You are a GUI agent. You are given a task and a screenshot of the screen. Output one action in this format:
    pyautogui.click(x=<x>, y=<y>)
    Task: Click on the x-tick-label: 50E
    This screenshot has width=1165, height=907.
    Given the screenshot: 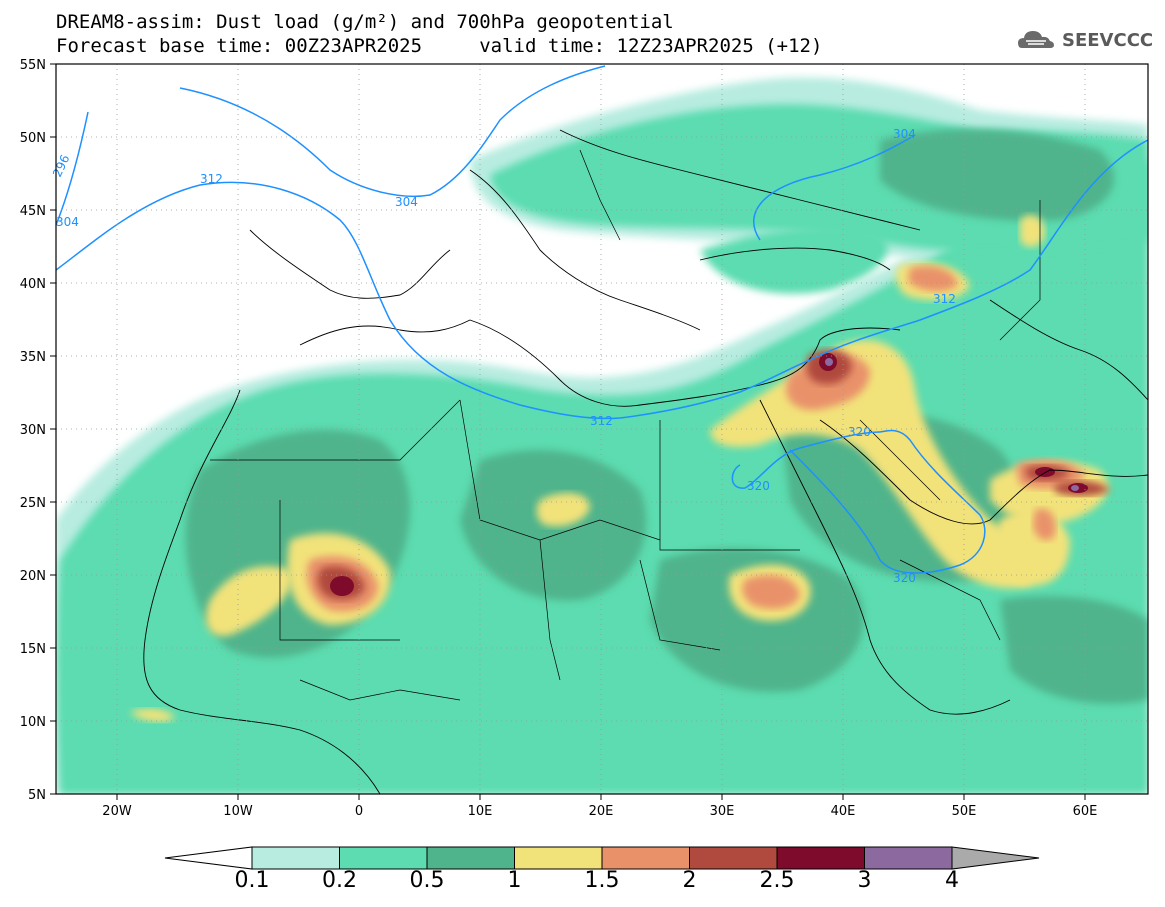 What is the action you would take?
    pyautogui.click(x=964, y=811)
    